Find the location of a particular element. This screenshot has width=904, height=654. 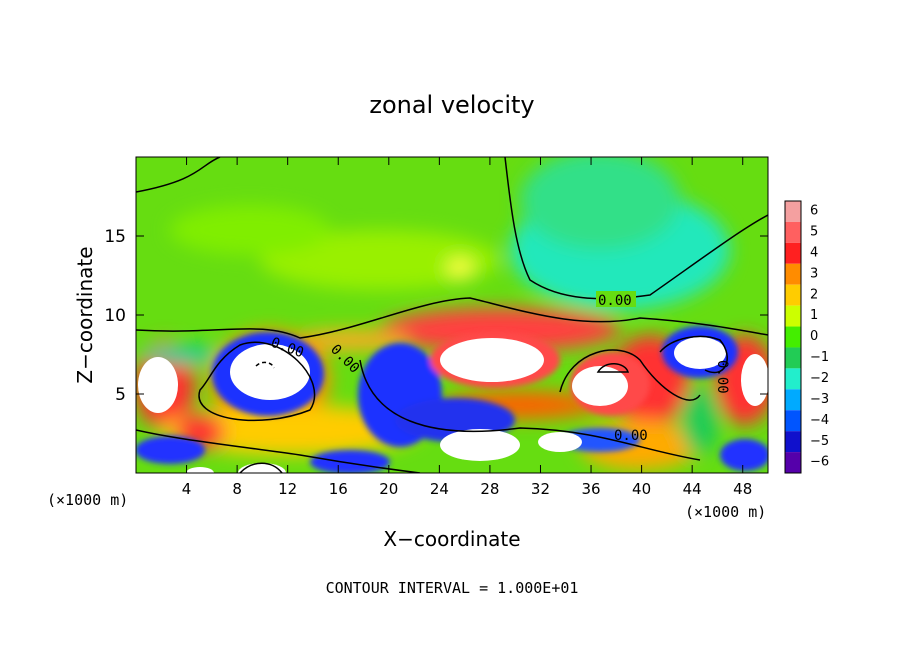

colorbar-label: −1 is located at coordinates (819, 357).